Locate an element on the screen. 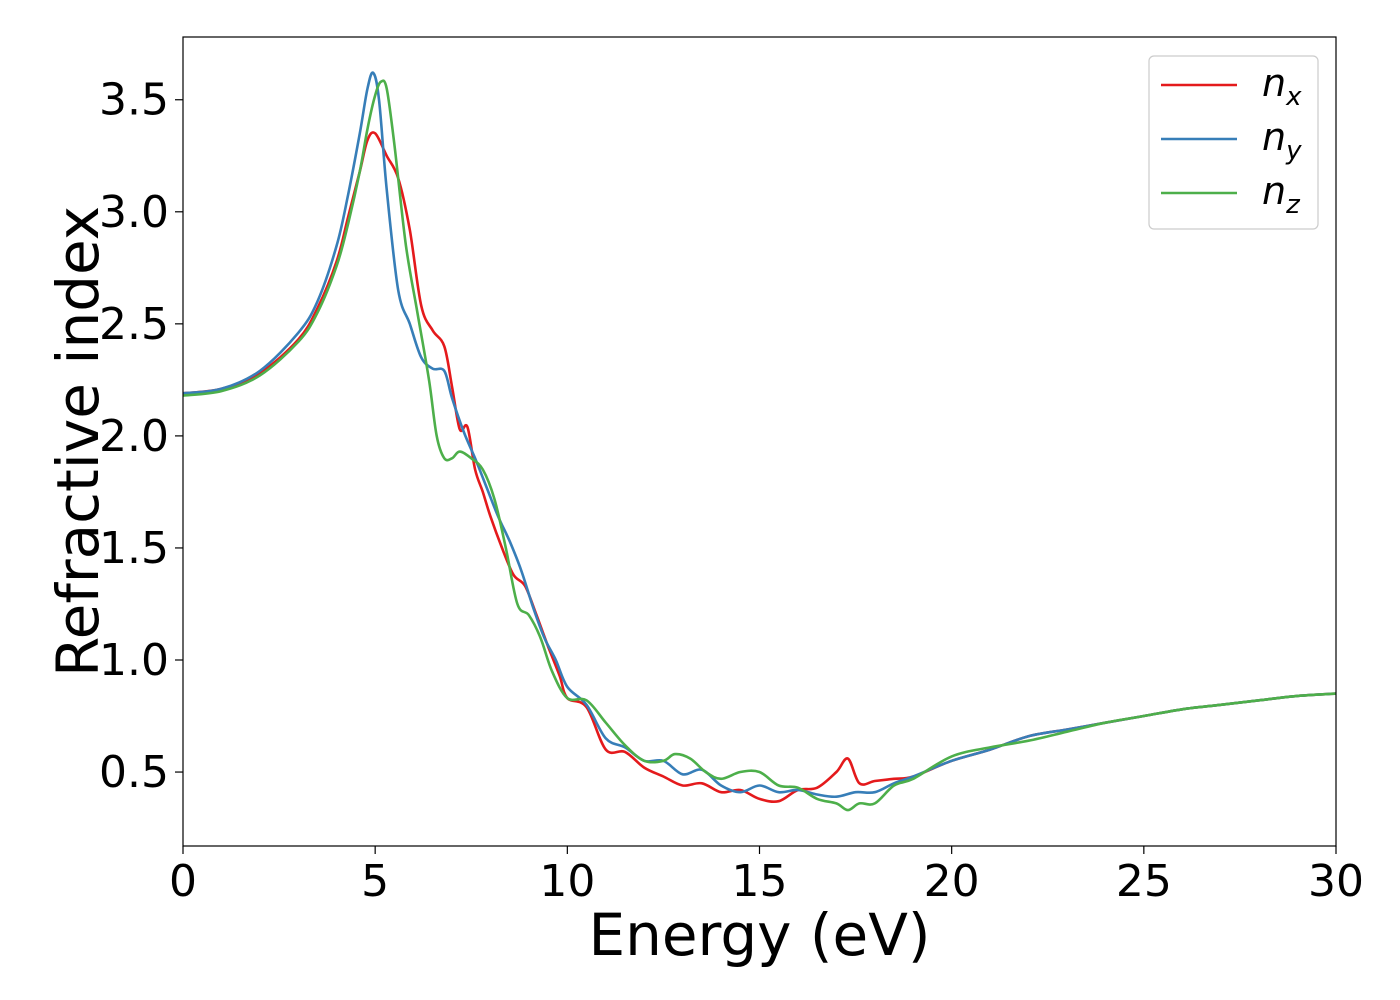  y-tick-label: 2.5 is located at coordinates (134, 324).